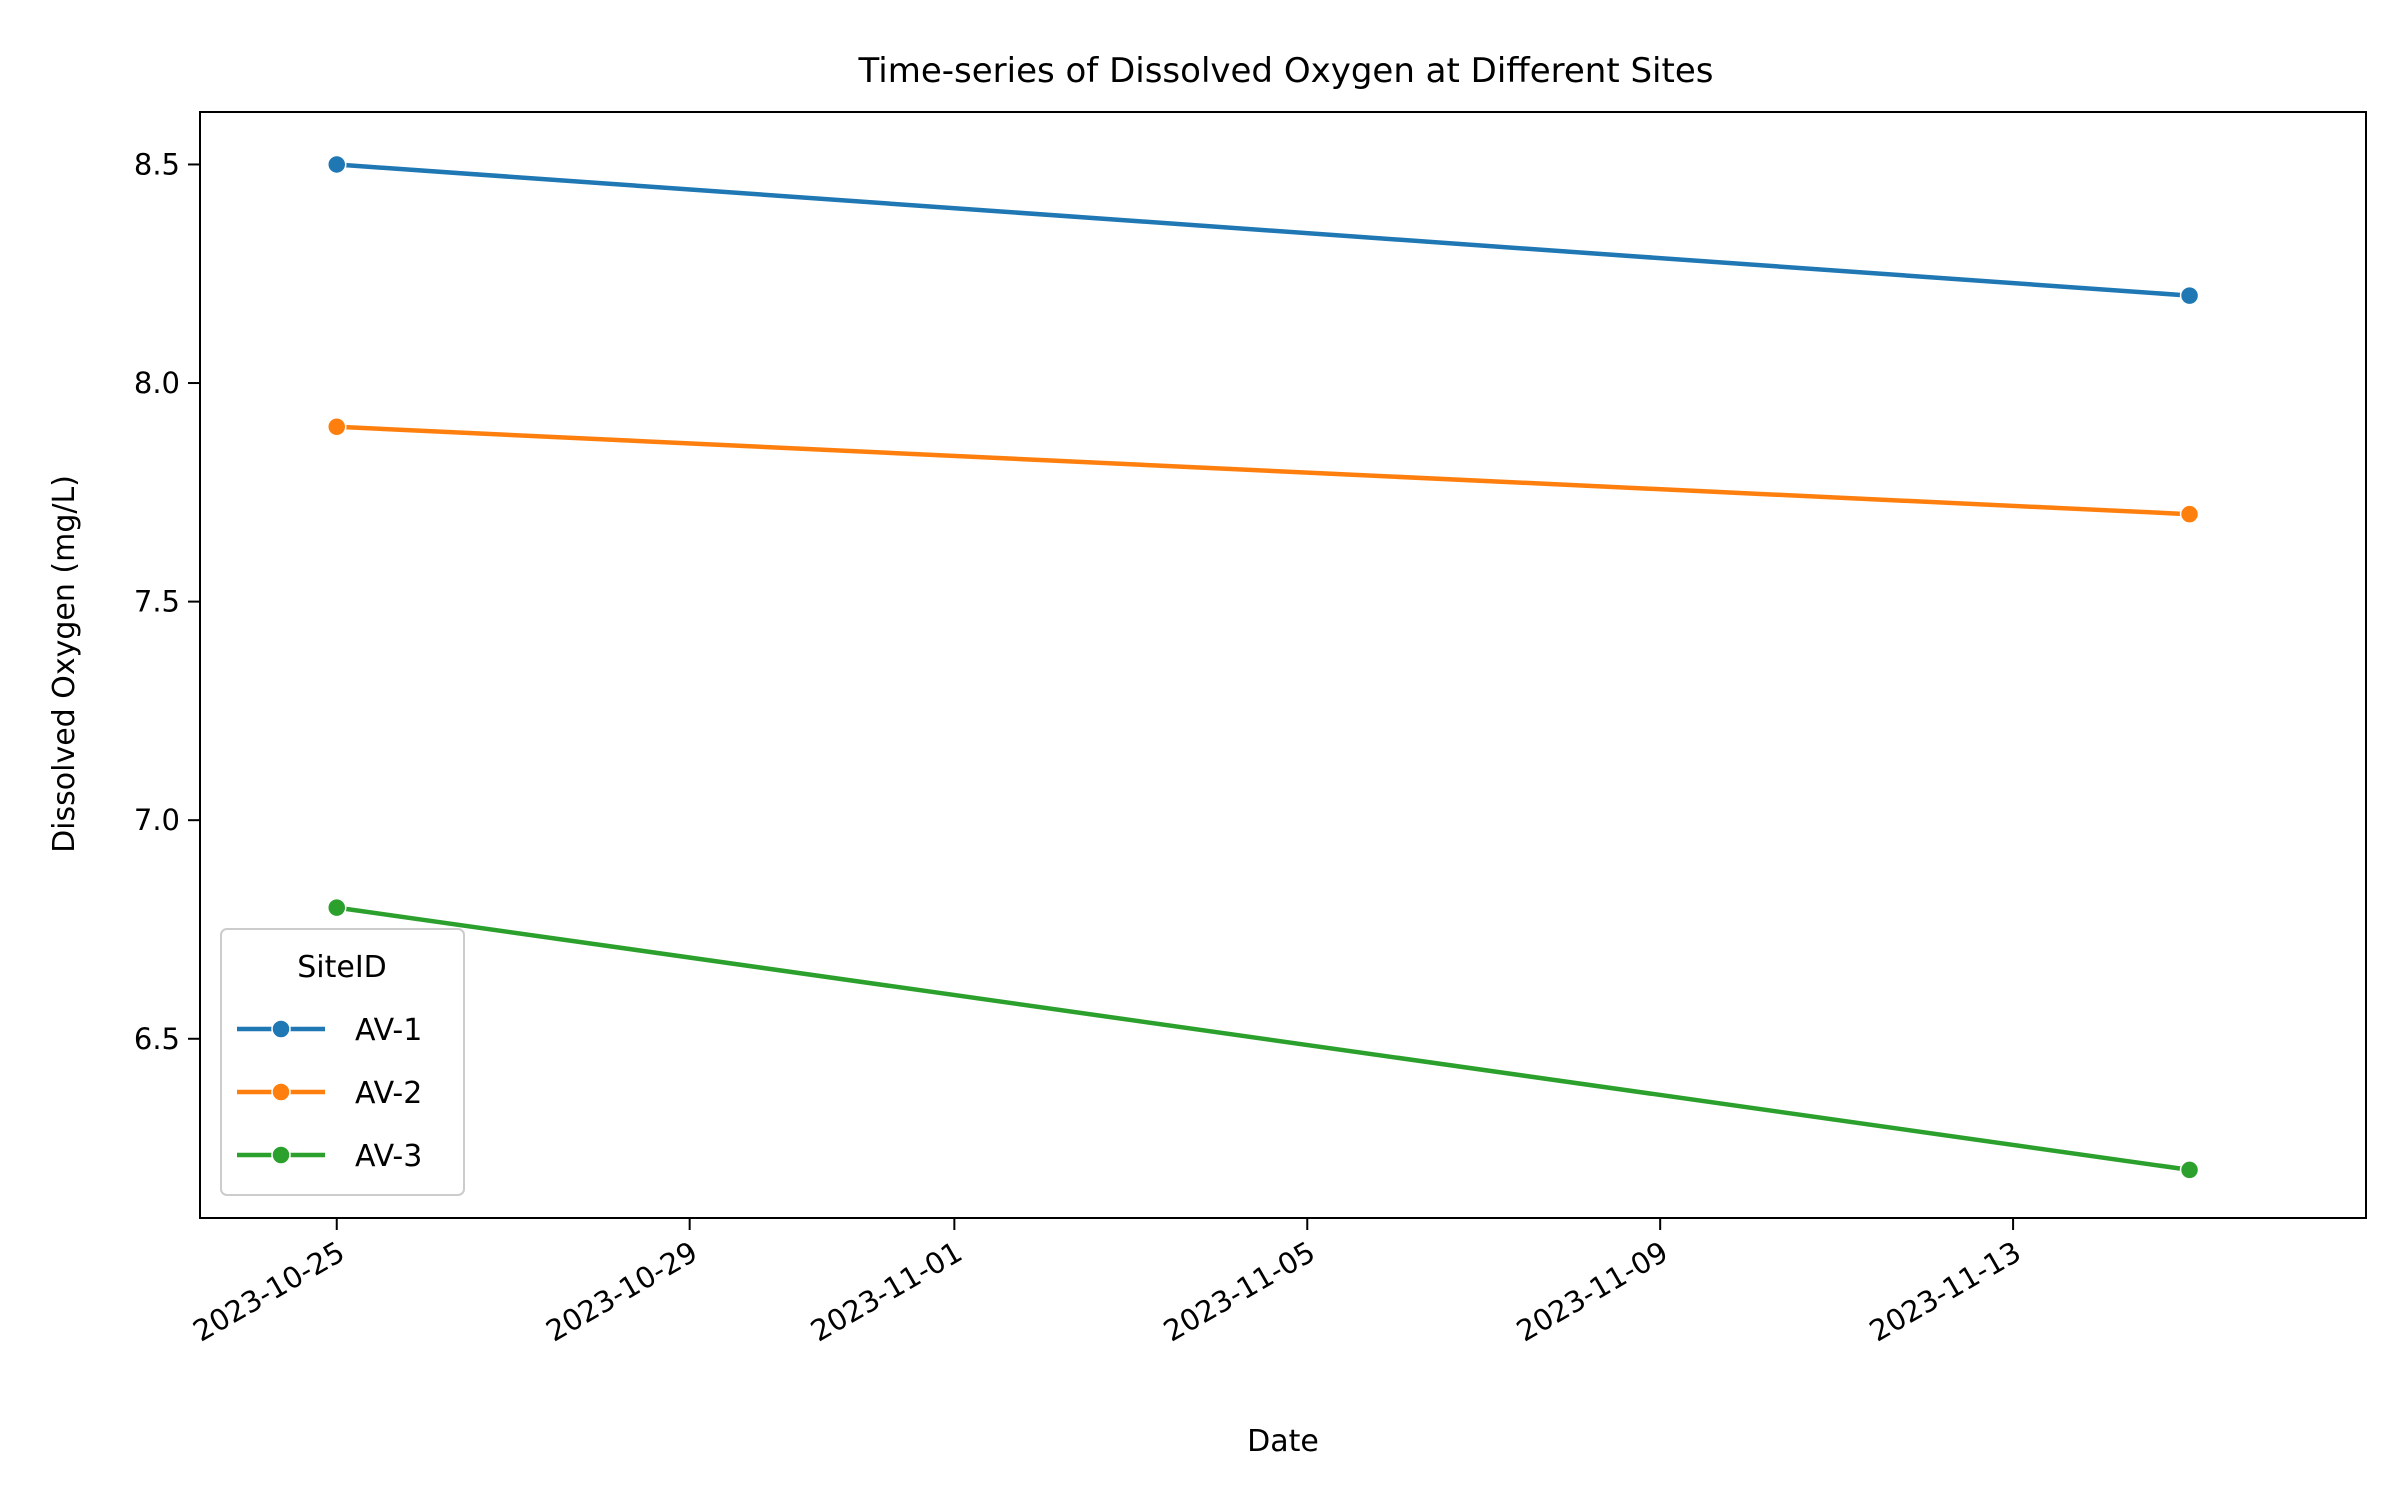  Describe the element at coordinates (388, 1156) in the screenshot. I see `legend-label-av-3: AV-3` at that location.